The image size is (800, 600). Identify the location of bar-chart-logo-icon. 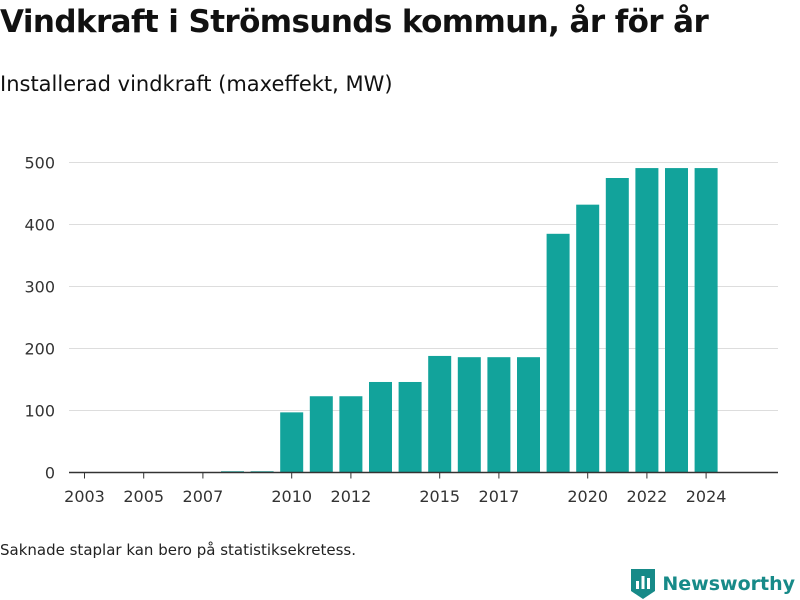
(643, 584).